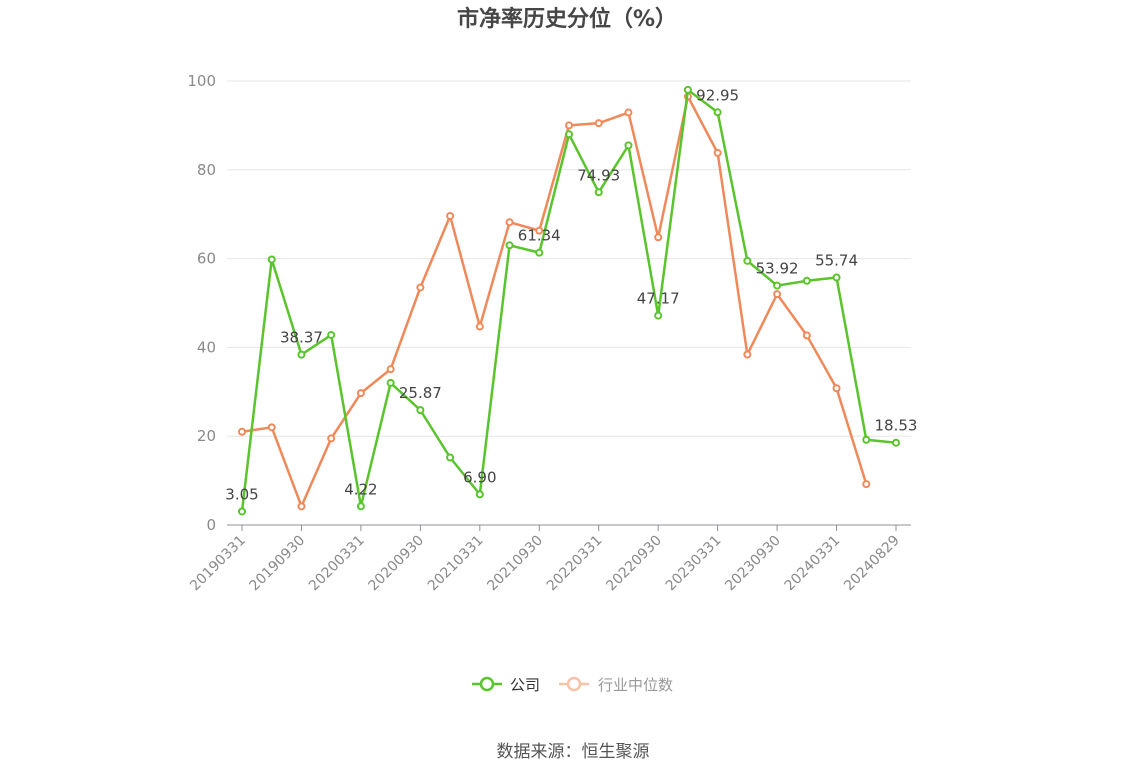  Describe the element at coordinates (777, 269) in the screenshot. I see `data-label: 53.92` at that location.